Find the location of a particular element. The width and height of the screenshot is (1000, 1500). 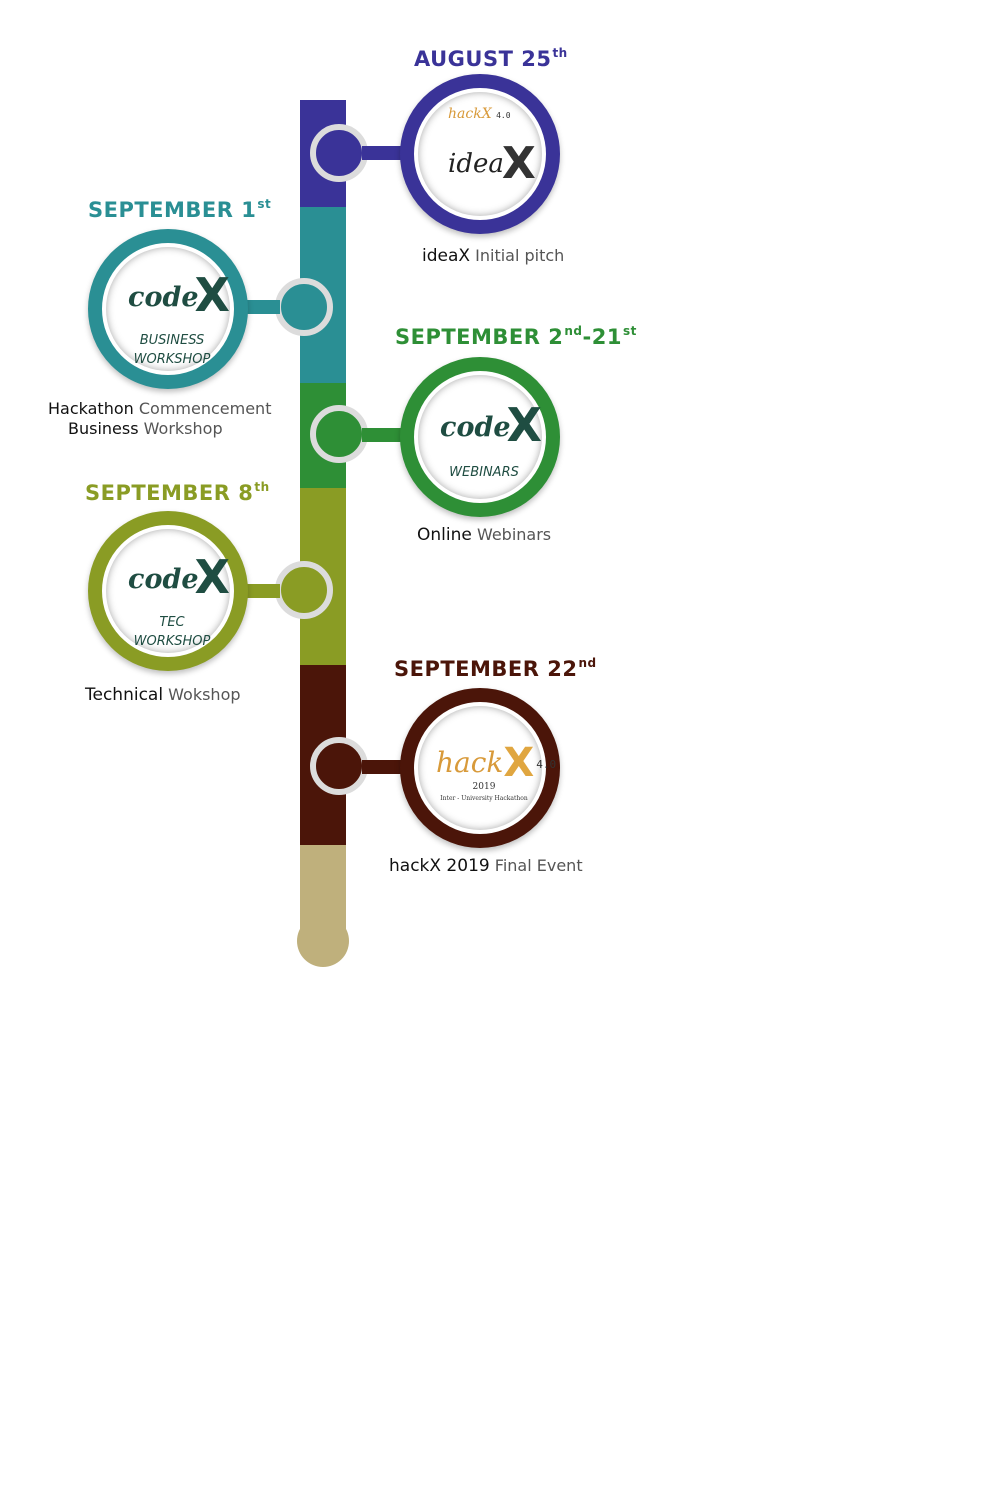

event-date-sep8: SEPTEMBER 8th is located at coordinates (177, 492).